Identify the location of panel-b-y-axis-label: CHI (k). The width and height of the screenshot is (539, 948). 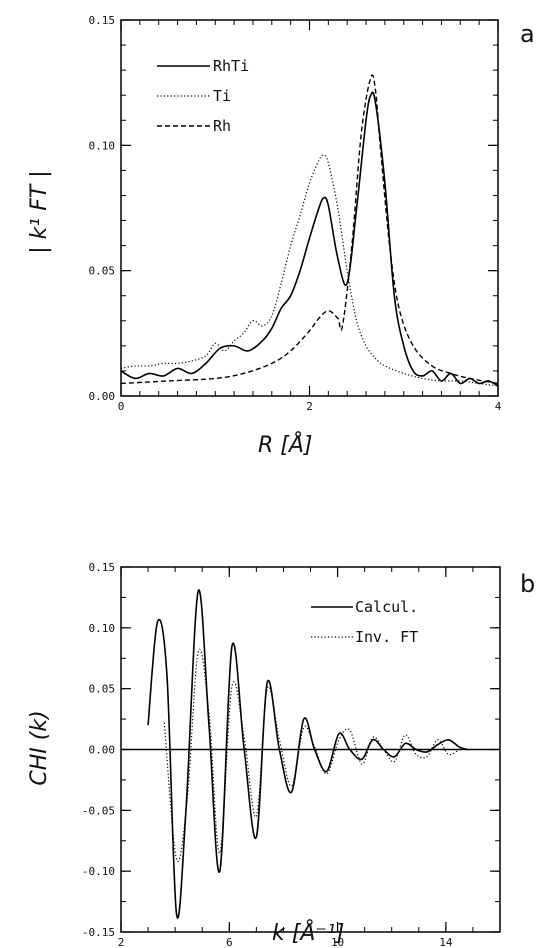
(39, 747).